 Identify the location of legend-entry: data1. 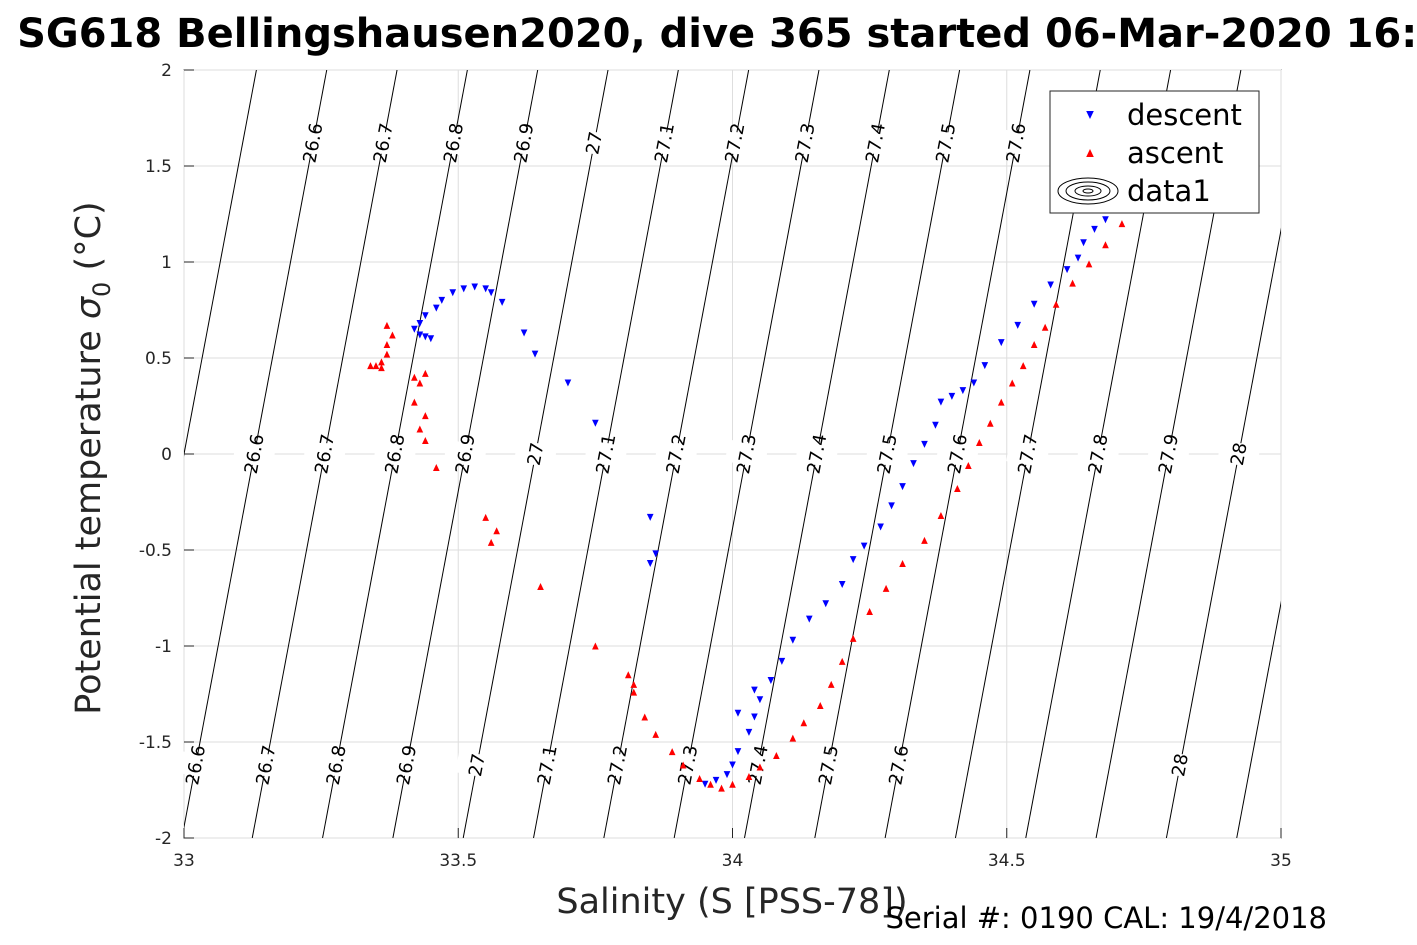
(1169, 191).